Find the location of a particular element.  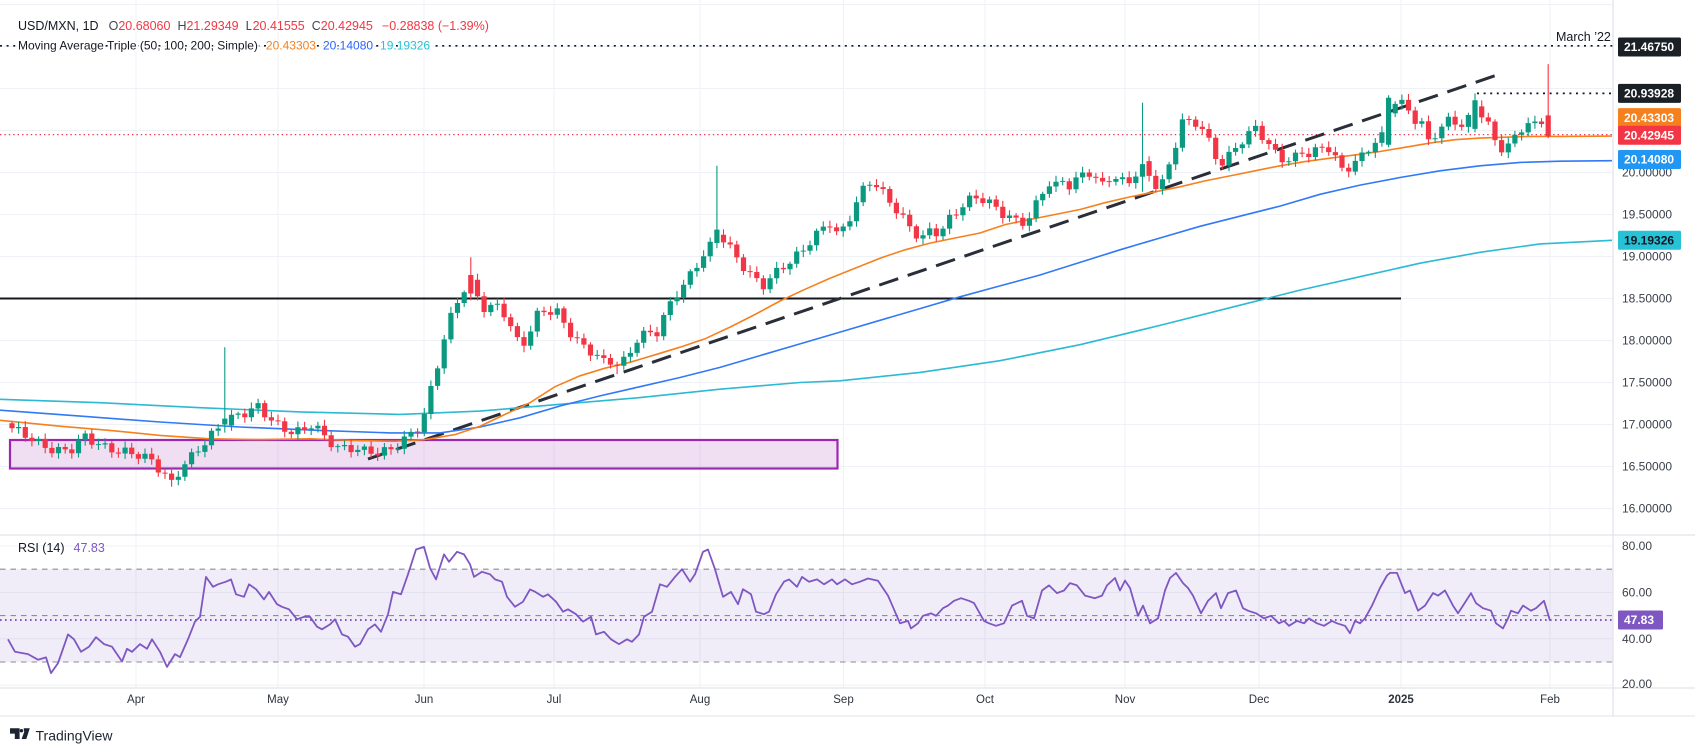

svg-text: 21.46750 is located at coordinates (1649, 47).